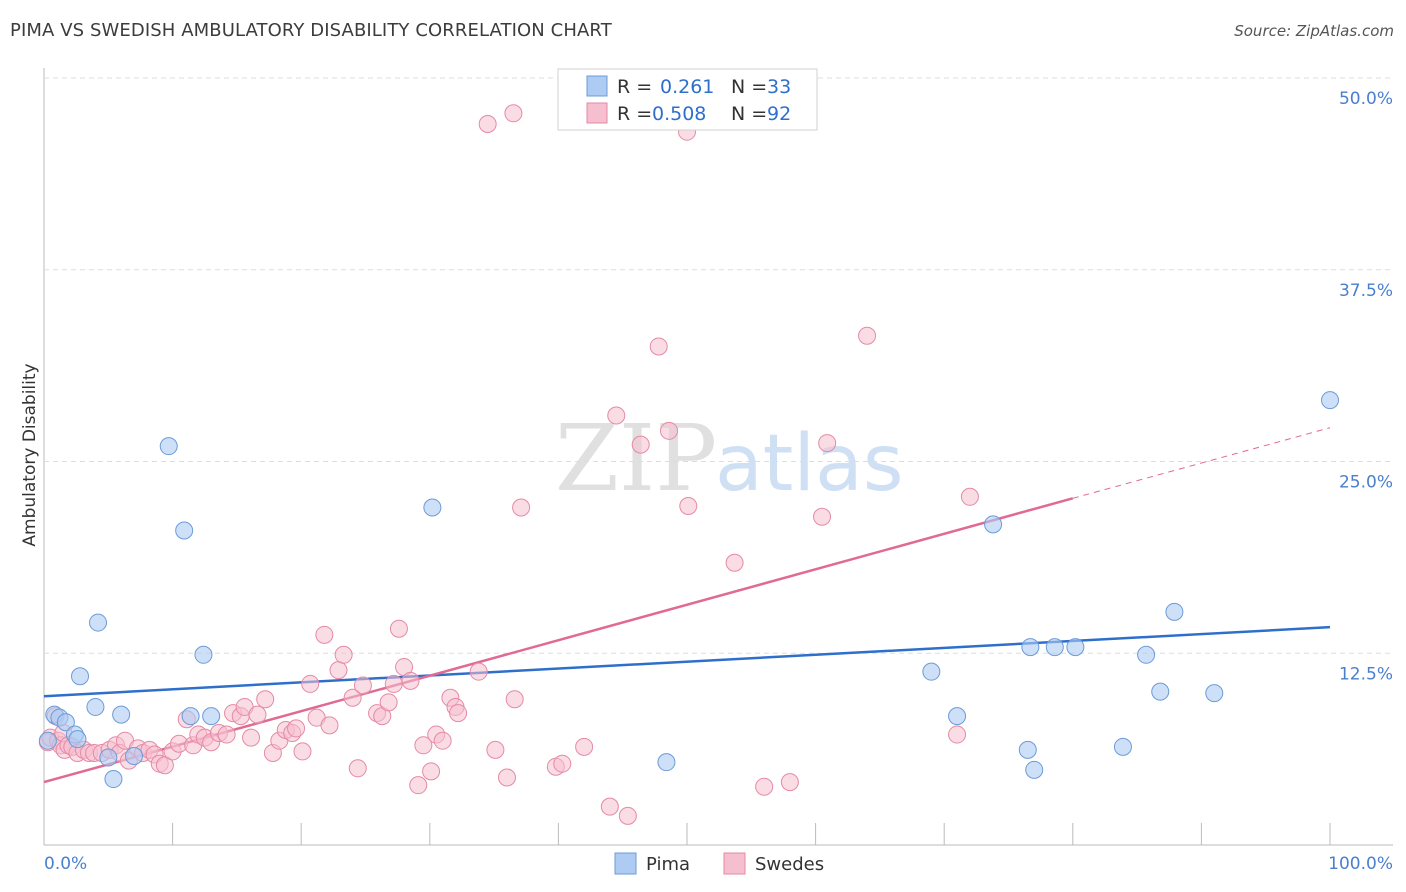 This screenshot has height=892, width=1406. What do you see at coordinates (779, 114) in the screenshot?
I see `swedes-n-value: 92` at bounding box center [779, 114].